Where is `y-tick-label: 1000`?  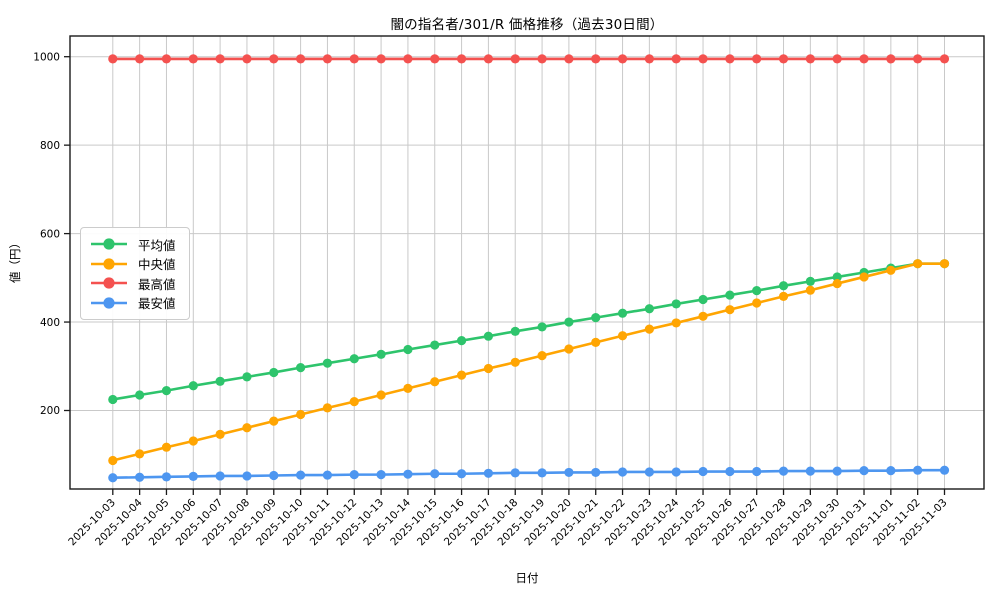 y-tick-label: 1000 is located at coordinates (46, 57).